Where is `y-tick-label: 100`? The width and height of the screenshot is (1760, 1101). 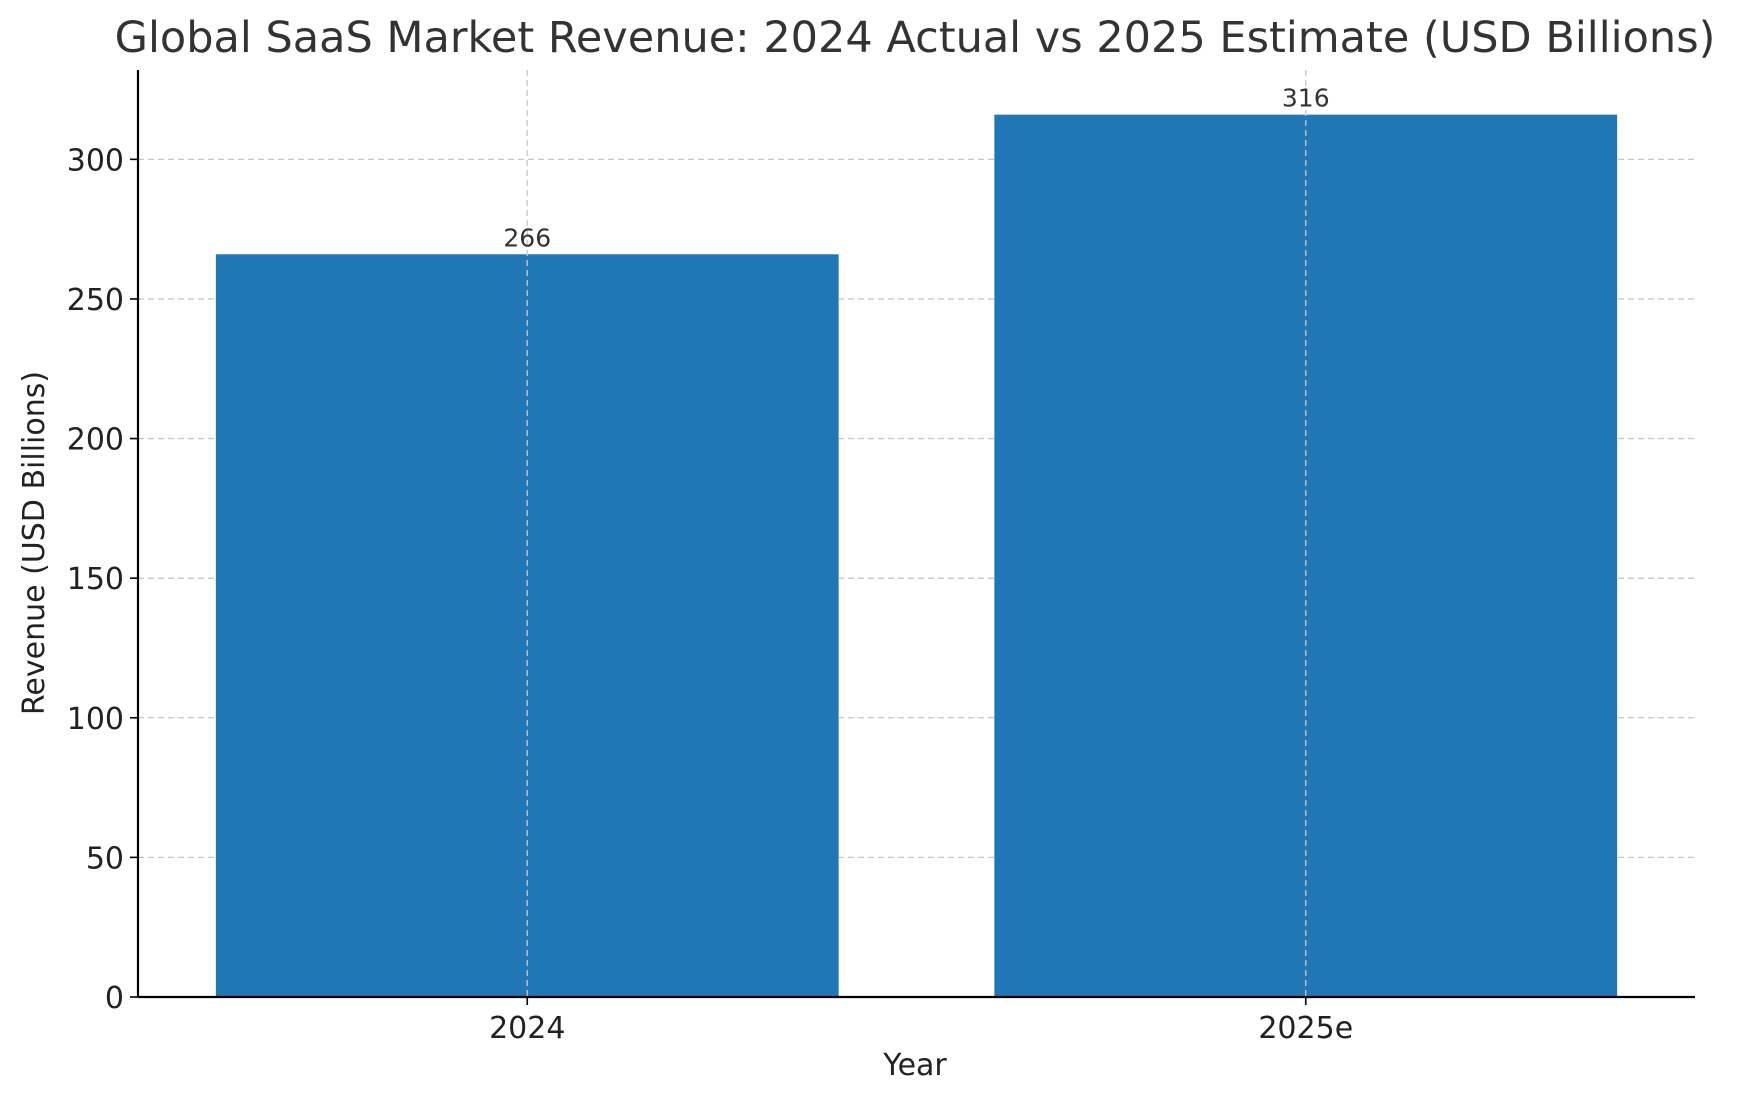 y-tick-label: 100 is located at coordinates (95, 719).